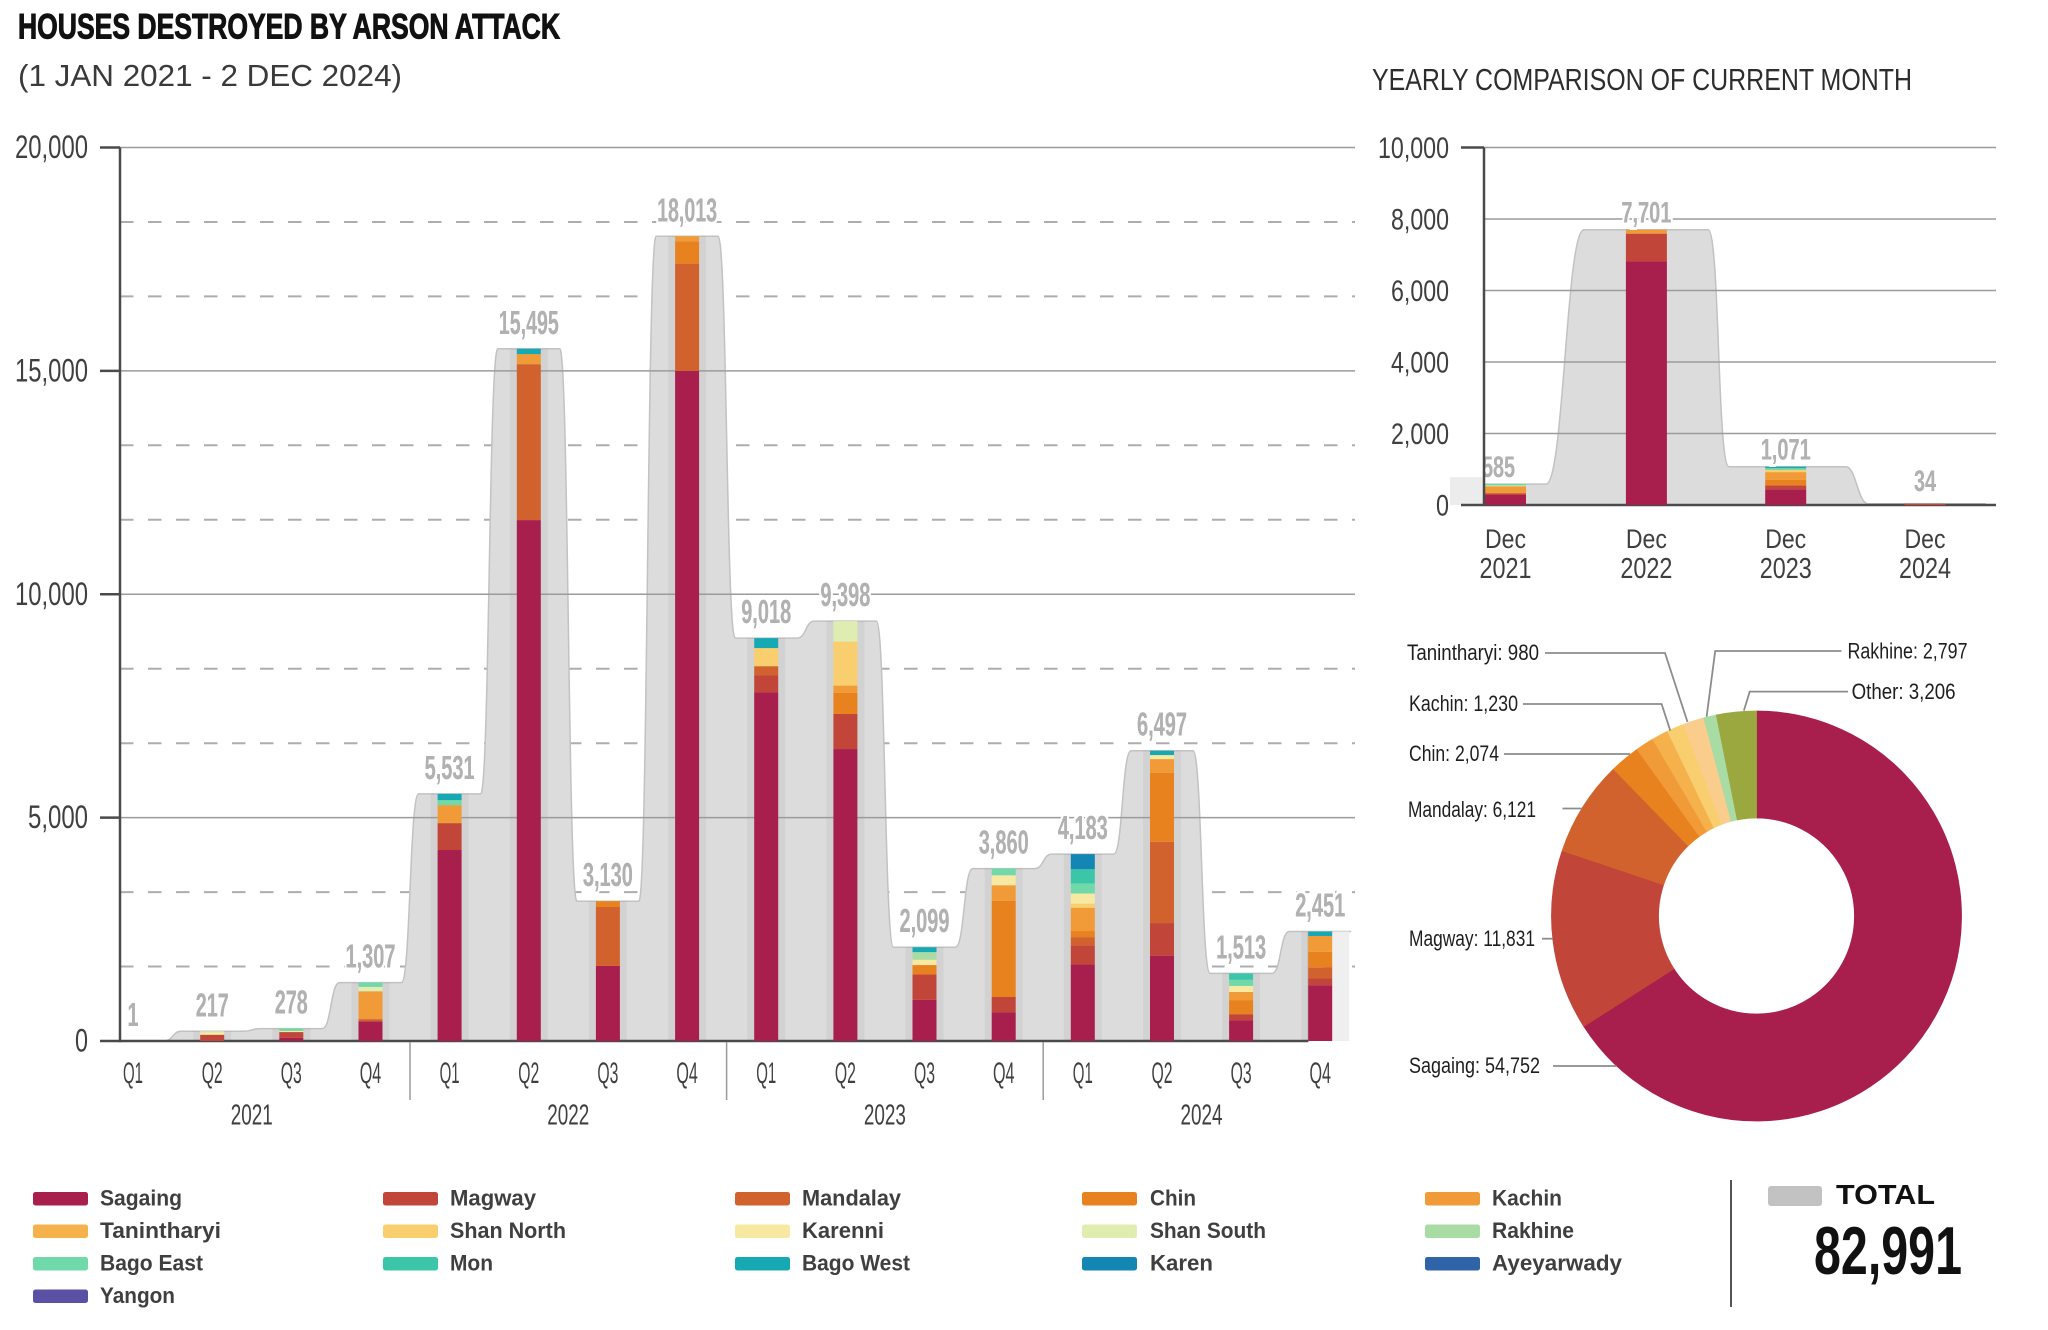 This screenshot has height=1330, width=2048. Describe the element at coordinates (1181, 1263) in the screenshot. I see `svg-text: Karen` at that location.